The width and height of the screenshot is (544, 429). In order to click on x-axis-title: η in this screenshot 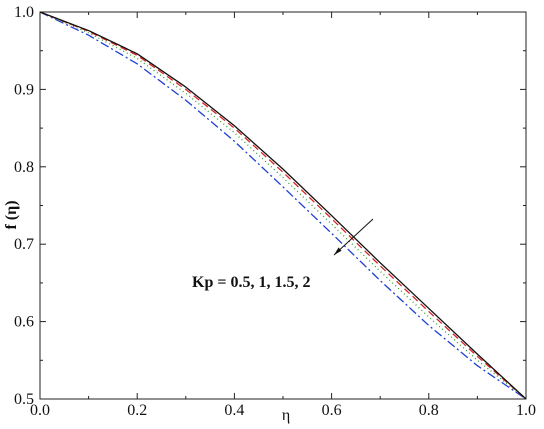, I will do `click(286, 415)`.